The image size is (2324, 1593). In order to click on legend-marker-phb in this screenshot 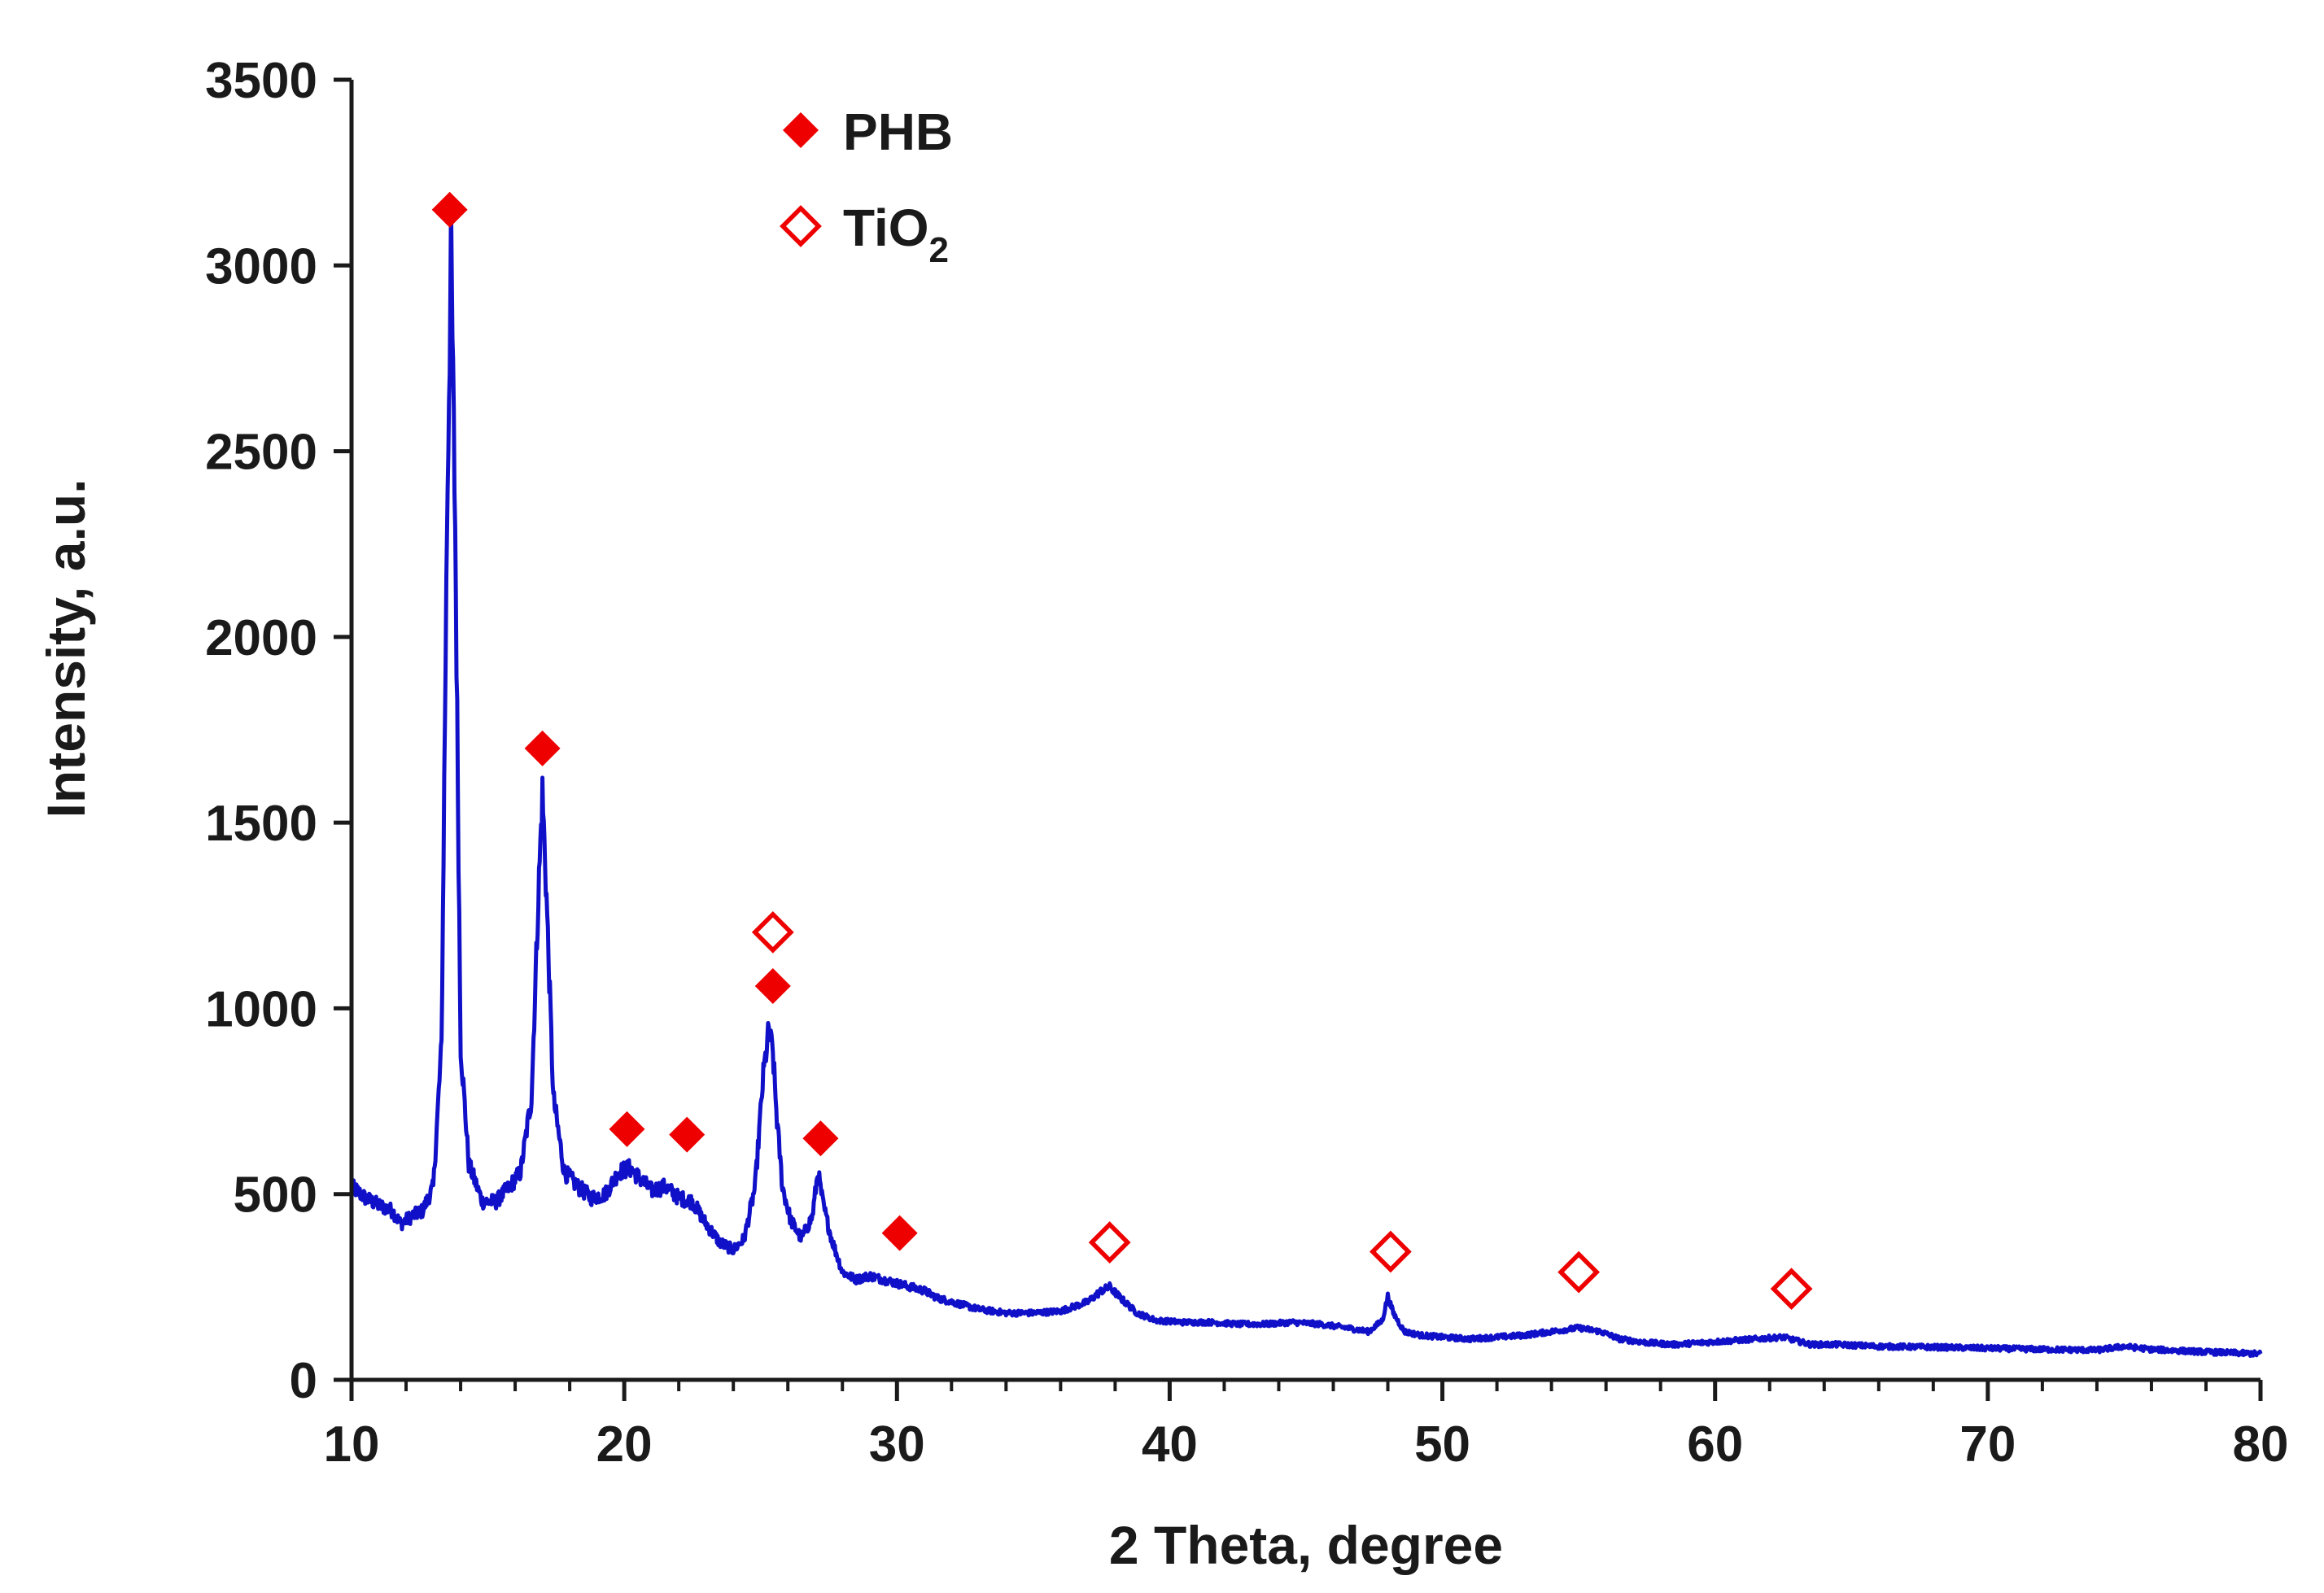, I will do `click(801, 130)`.